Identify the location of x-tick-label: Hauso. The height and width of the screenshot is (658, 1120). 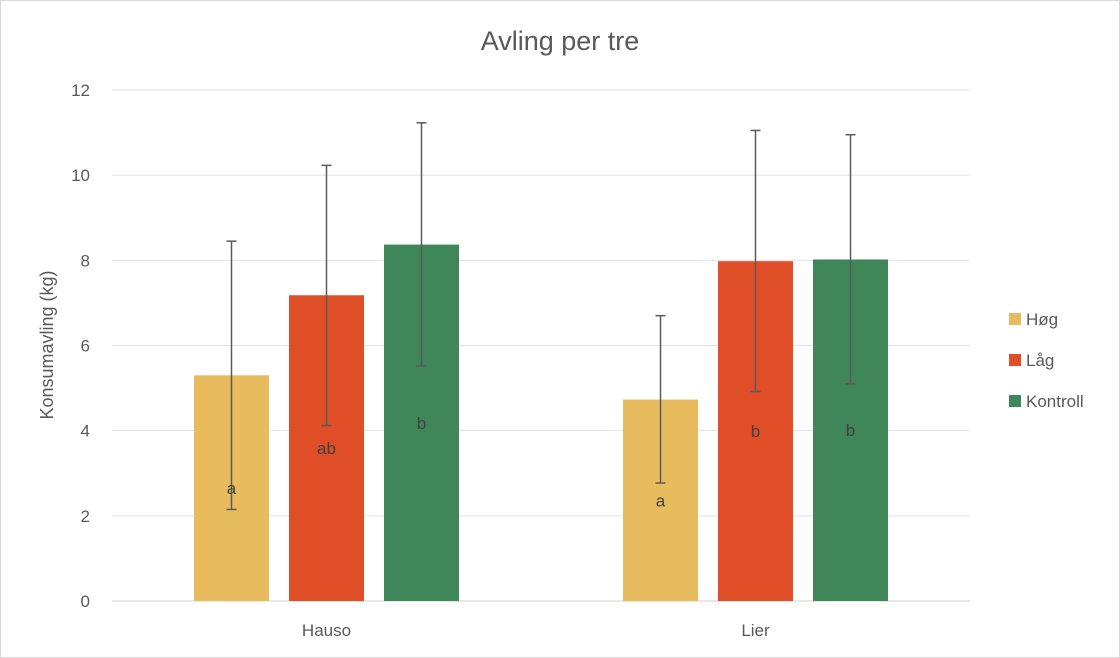
(326, 630).